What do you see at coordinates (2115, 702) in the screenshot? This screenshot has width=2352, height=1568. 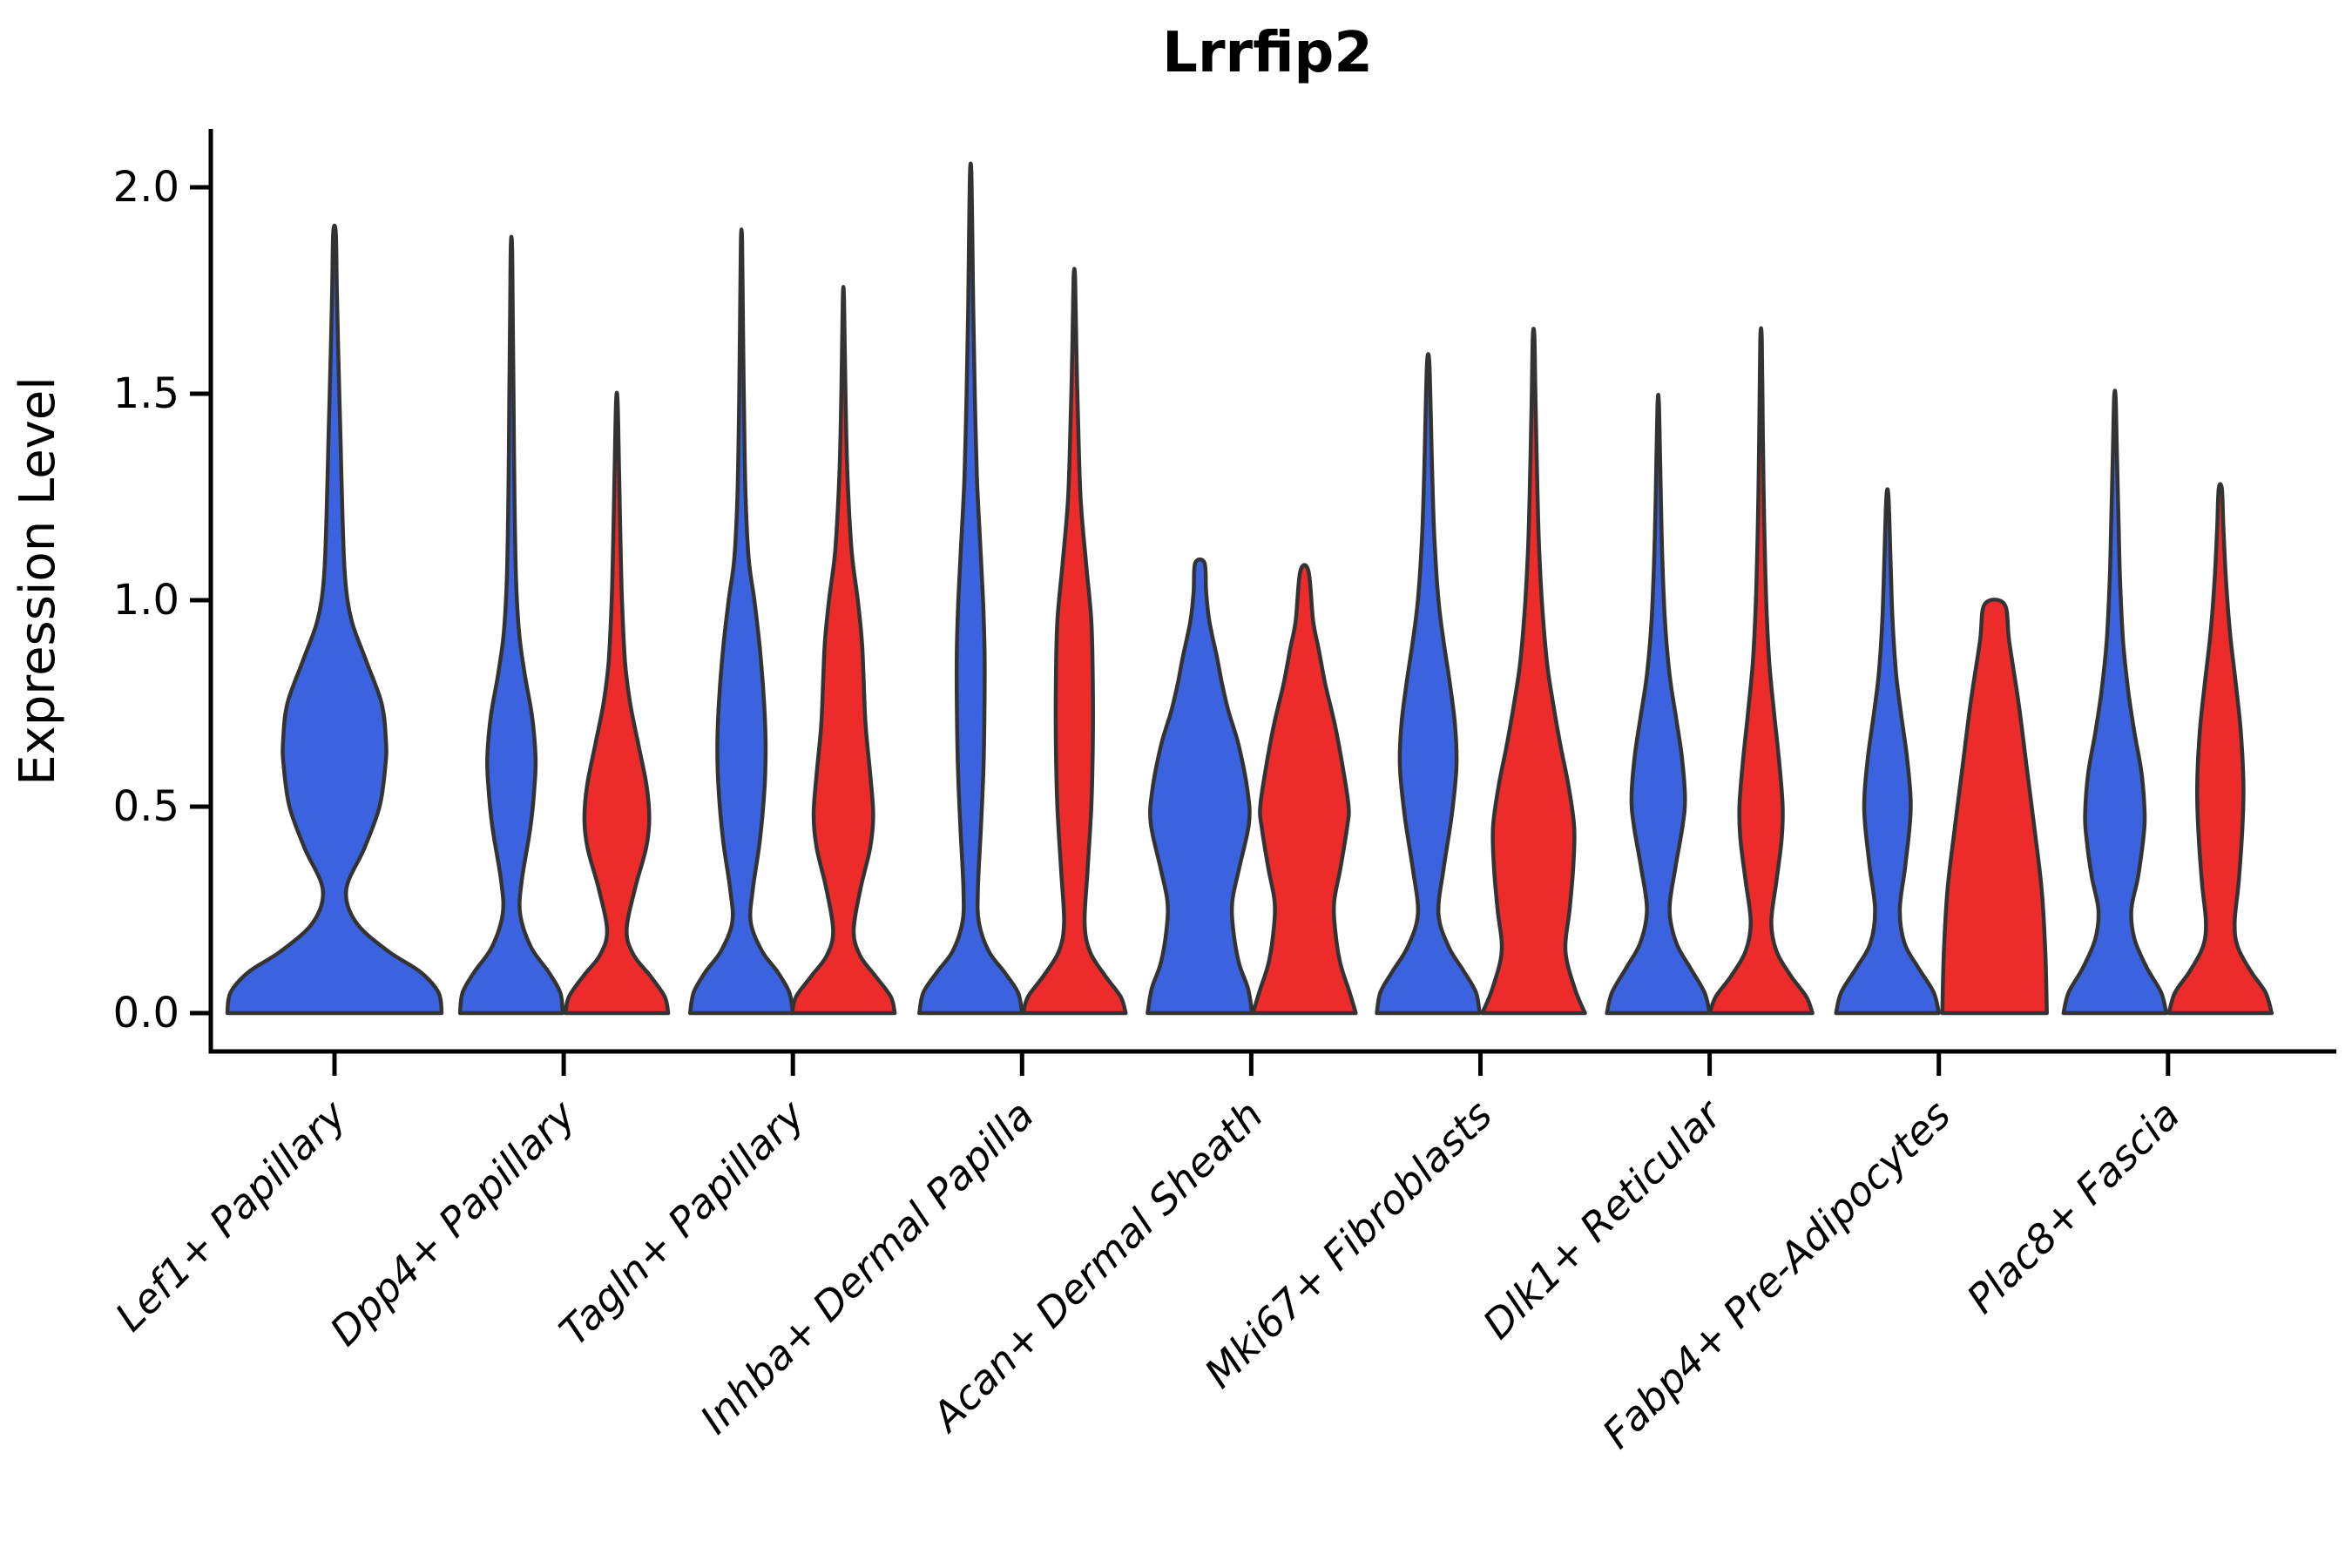 I see `violin-8-blue` at bounding box center [2115, 702].